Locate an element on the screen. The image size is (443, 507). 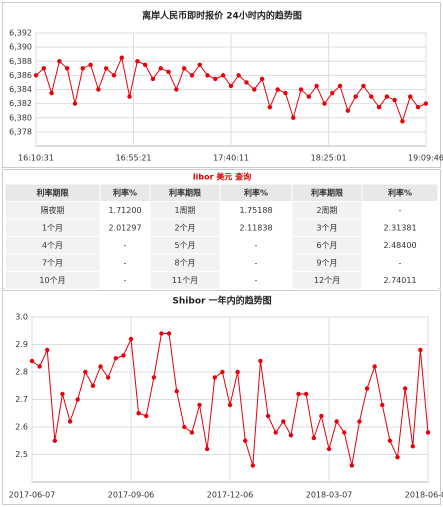
y-tick-label: 6,384 is located at coordinates (20, 89).